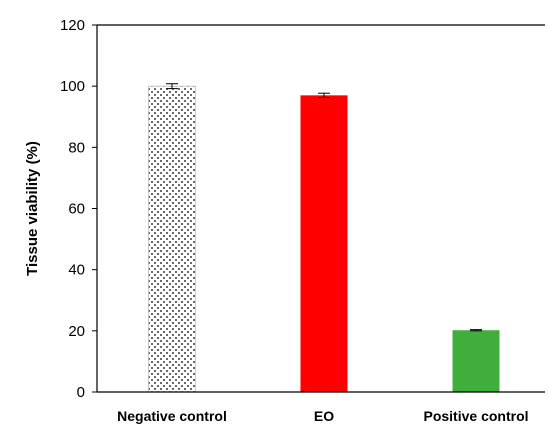  What do you see at coordinates (172, 416) in the screenshot?
I see `x-tick-label: Negative control` at bounding box center [172, 416].